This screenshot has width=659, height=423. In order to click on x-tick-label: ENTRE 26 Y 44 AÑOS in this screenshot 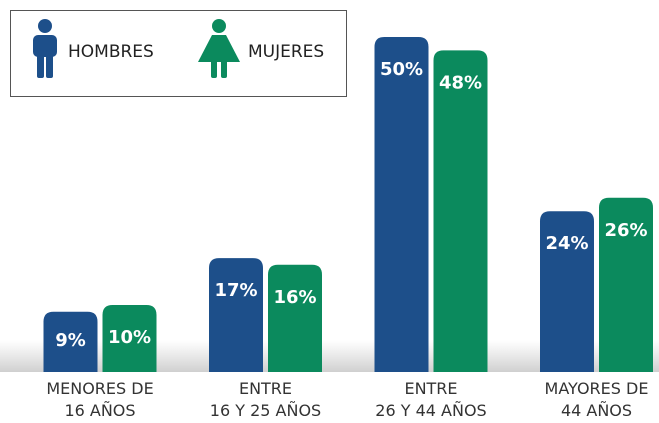, I will do `click(431, 399)`.